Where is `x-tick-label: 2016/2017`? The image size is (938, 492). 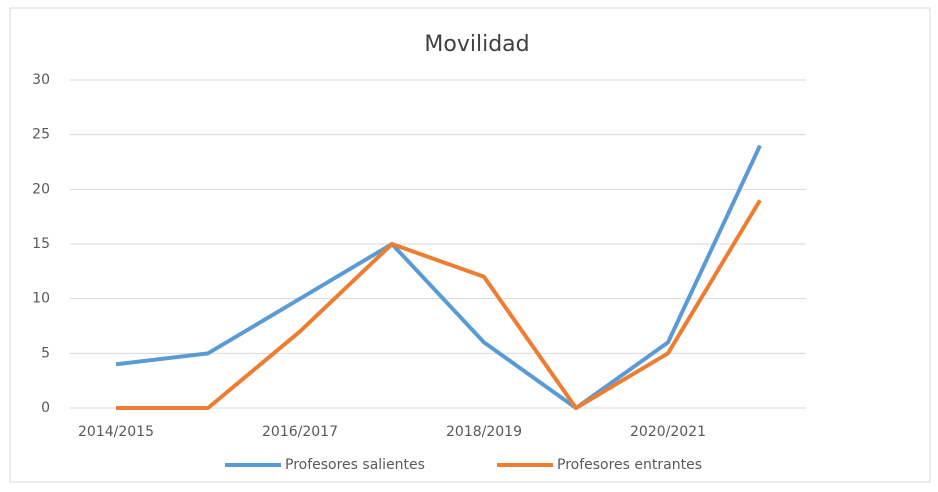 x-tick-label: 2016/2017 is located at coordinates (300, 432).